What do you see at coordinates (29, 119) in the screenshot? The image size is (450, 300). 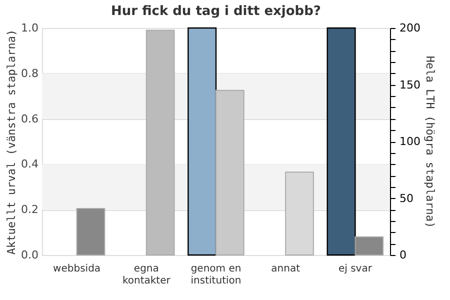 I see `y-tick-label: 0.6` at bounding box center [29, 119].